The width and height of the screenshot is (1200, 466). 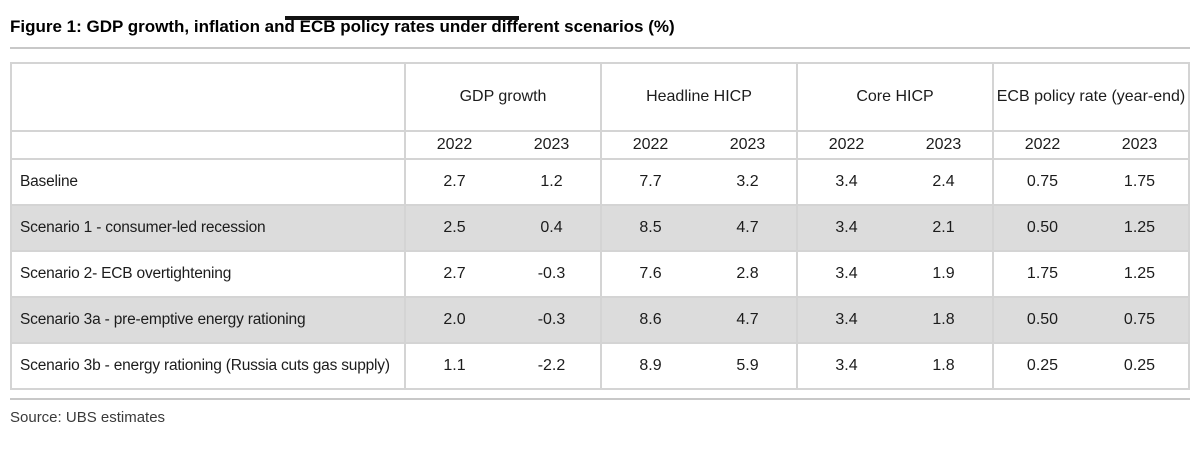 I want to click on table-cell: 5.9, so click(x=748, y=365).